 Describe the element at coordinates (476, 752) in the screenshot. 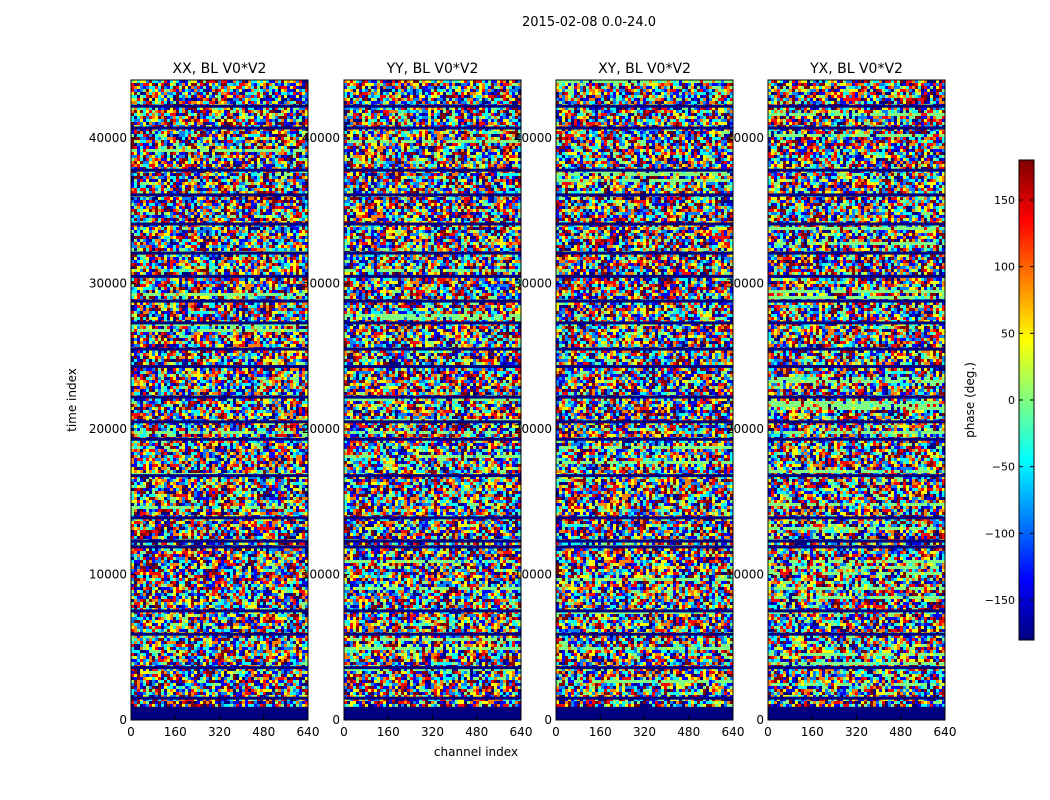

I see `x-axis-label: channel index` at that location.